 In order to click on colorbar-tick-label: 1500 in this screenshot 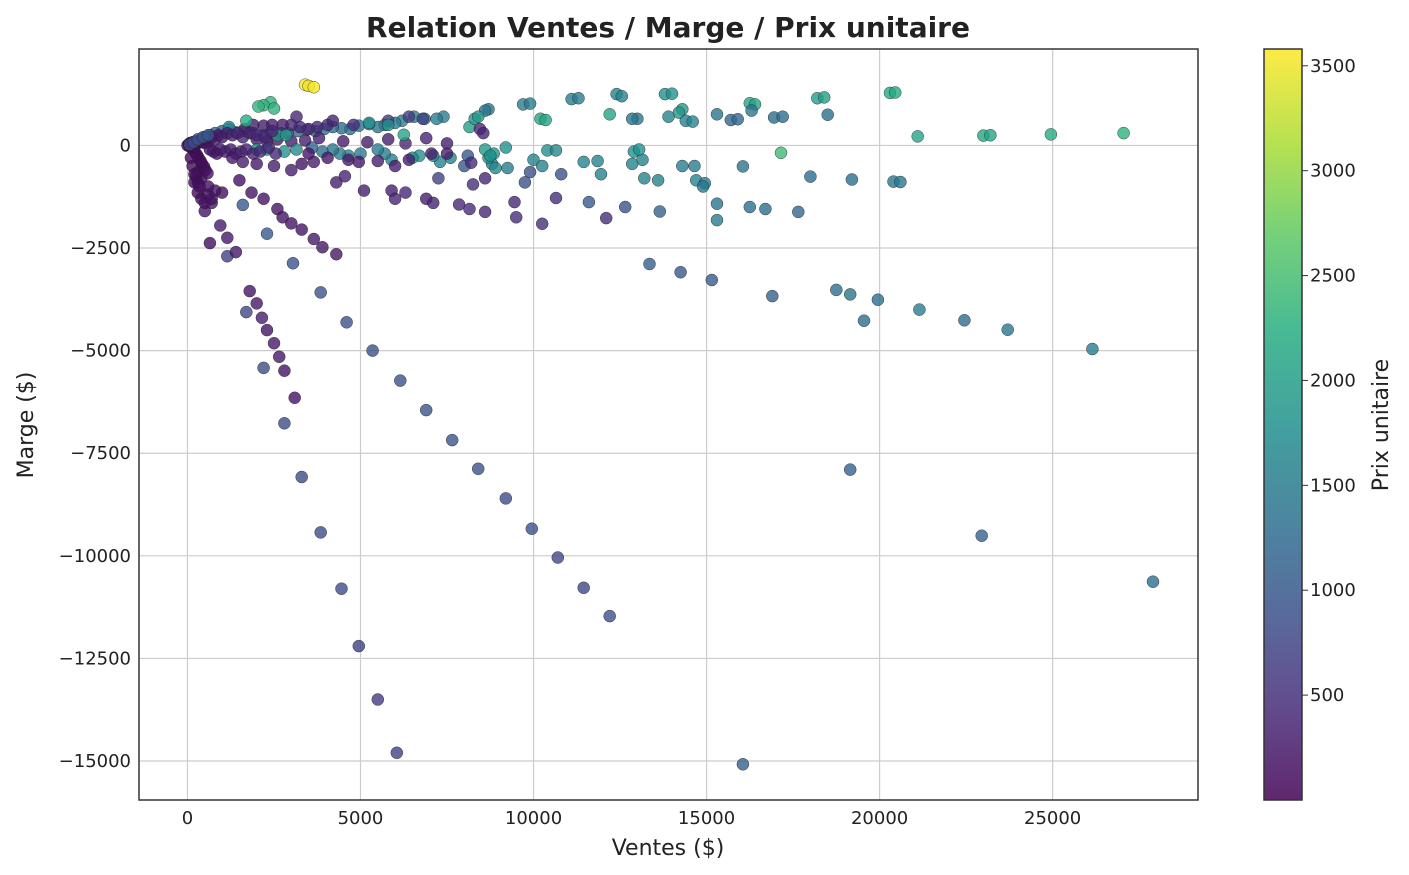, I will do `click(1333, 485)`.